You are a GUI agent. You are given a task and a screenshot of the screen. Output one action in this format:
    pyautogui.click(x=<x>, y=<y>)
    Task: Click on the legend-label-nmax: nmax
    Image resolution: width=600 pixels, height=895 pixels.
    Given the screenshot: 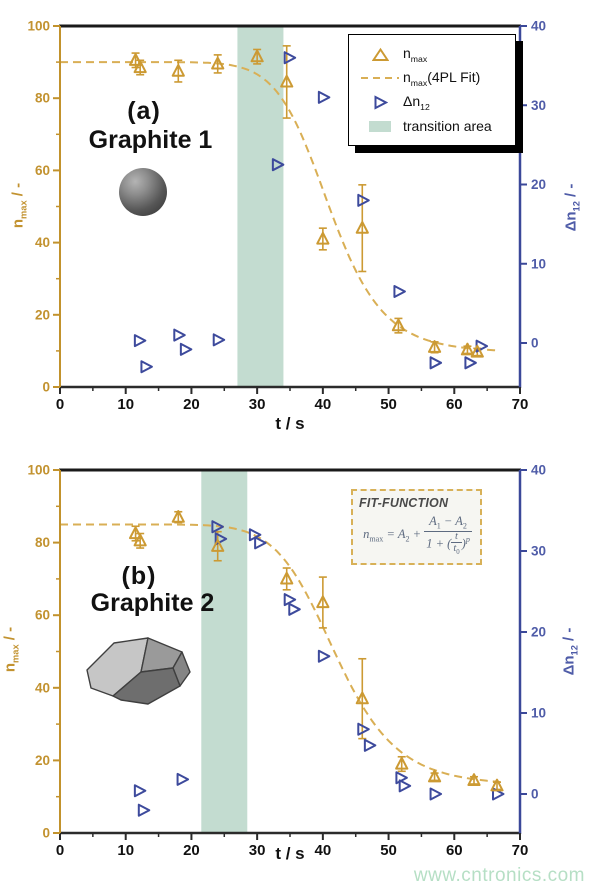 What is the action you would take?
    pyautogui.click(x=415, y=54)
    